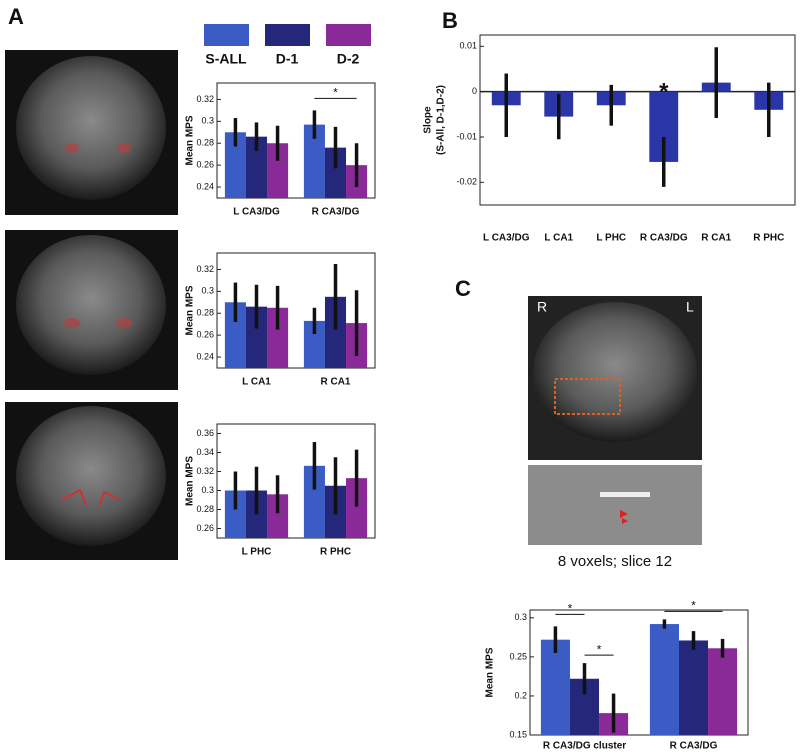 Image resolution: width=800 pixels, height=754 pixels. What do you see at coordinates (287, 59) in the screenshot?
I see `legend-label: D-1` at bounding box center [287, 59].